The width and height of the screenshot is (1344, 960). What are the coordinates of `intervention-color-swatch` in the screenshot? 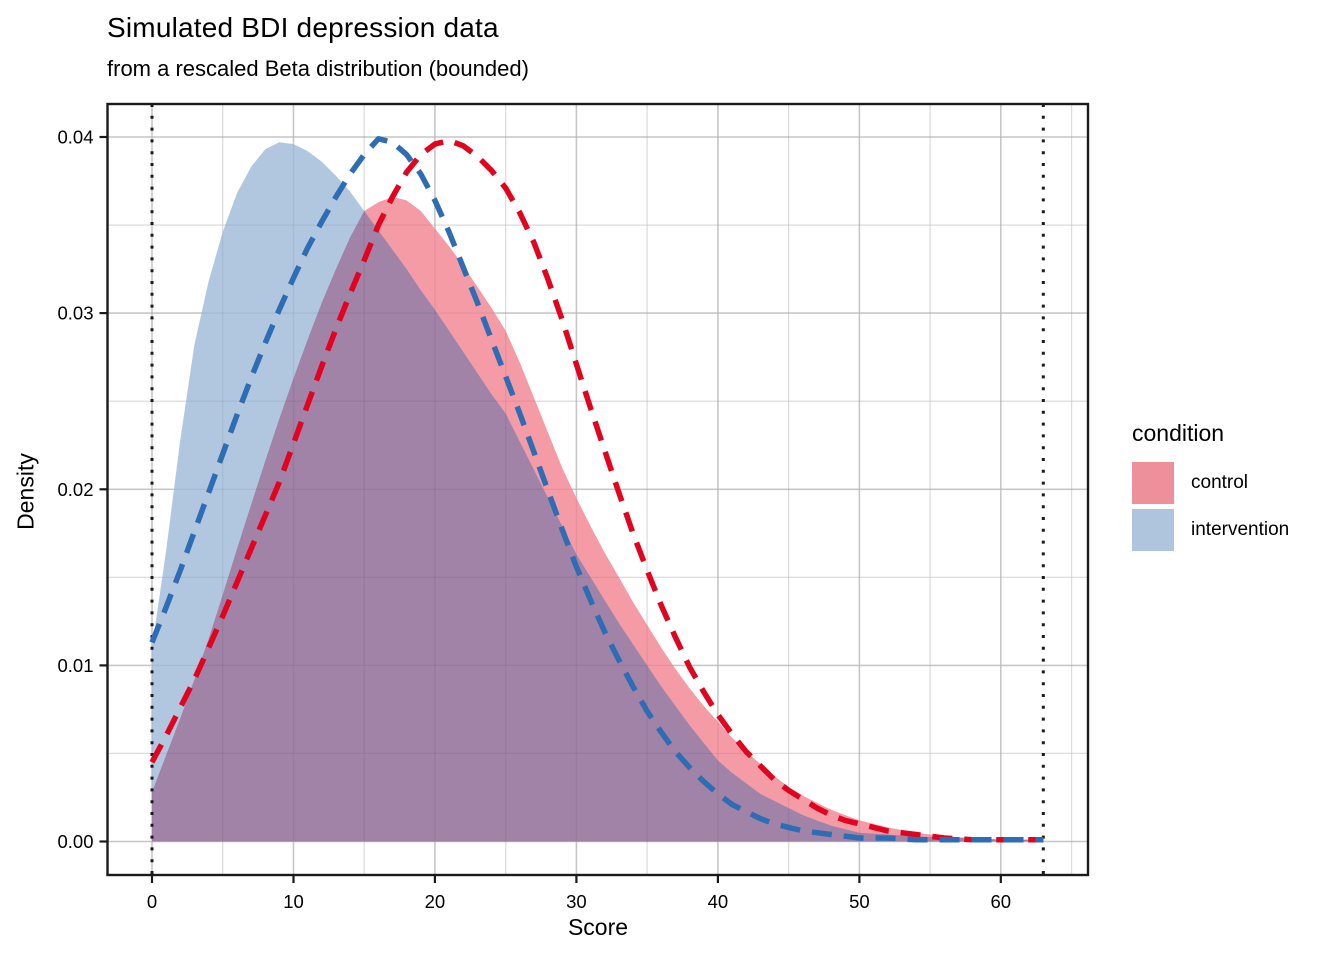 It's located at (1153, 530).